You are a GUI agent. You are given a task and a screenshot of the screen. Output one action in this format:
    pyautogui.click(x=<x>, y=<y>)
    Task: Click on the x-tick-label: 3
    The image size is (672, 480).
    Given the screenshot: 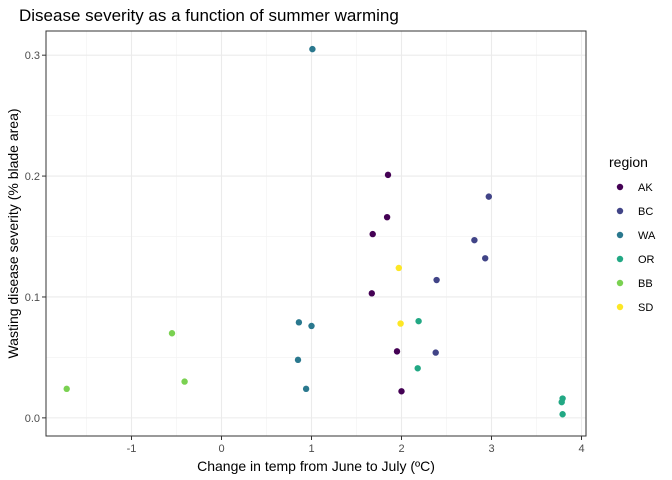 What is the action you would take?
    pyautogui.click(x=491, y=449)
    